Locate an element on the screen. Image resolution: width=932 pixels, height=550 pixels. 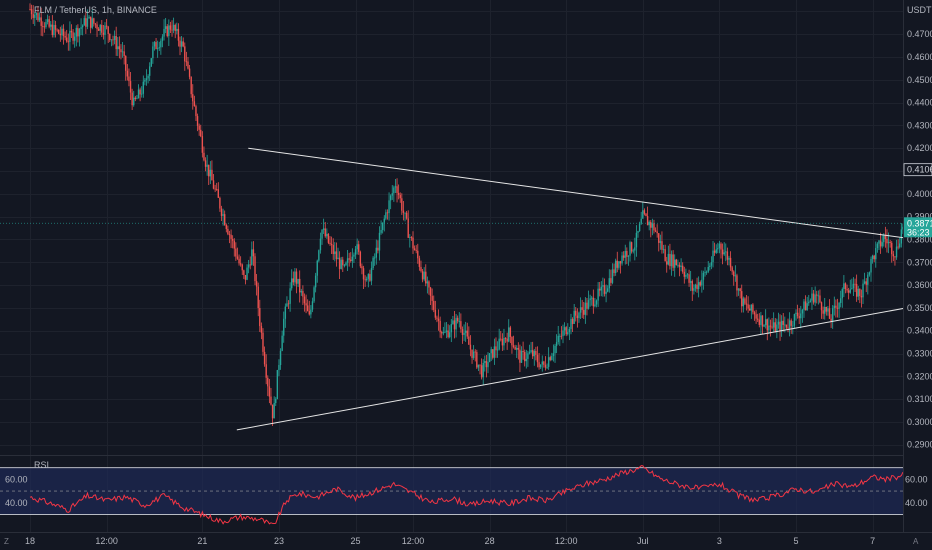
auto-scale-icon: A is located at coordinates (916, 541).